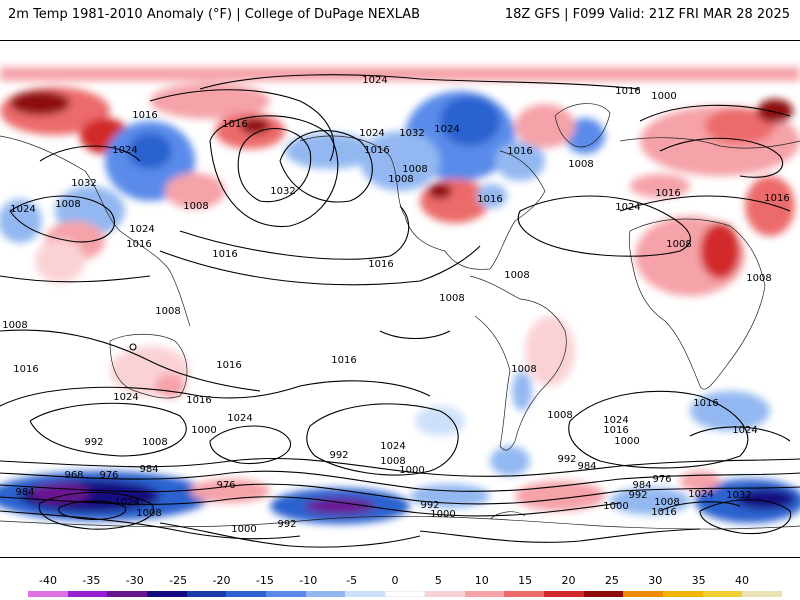 The image size is (800, 600). Describe the element at coordinates (525, 580) in the screenshot. I see `colorbar-tick-label: 15` at that location.